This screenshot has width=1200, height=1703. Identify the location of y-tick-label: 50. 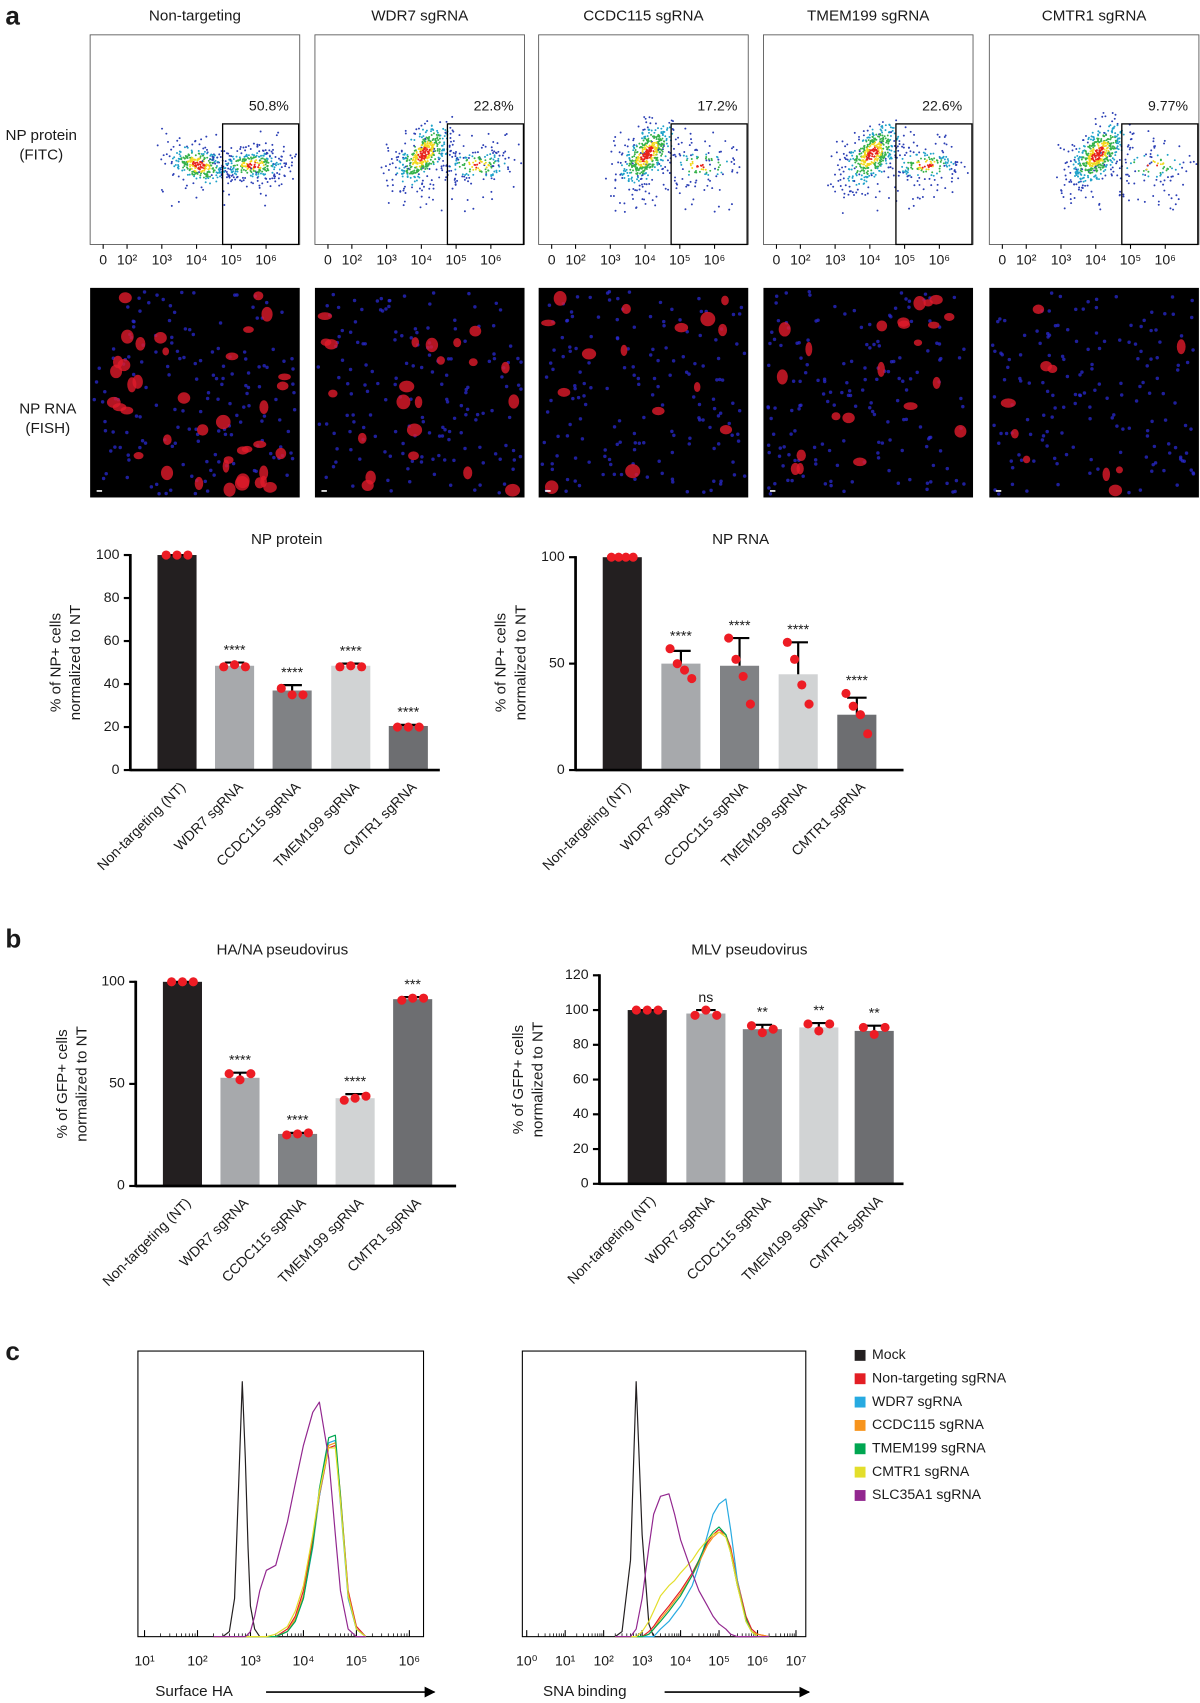
(557, 662).